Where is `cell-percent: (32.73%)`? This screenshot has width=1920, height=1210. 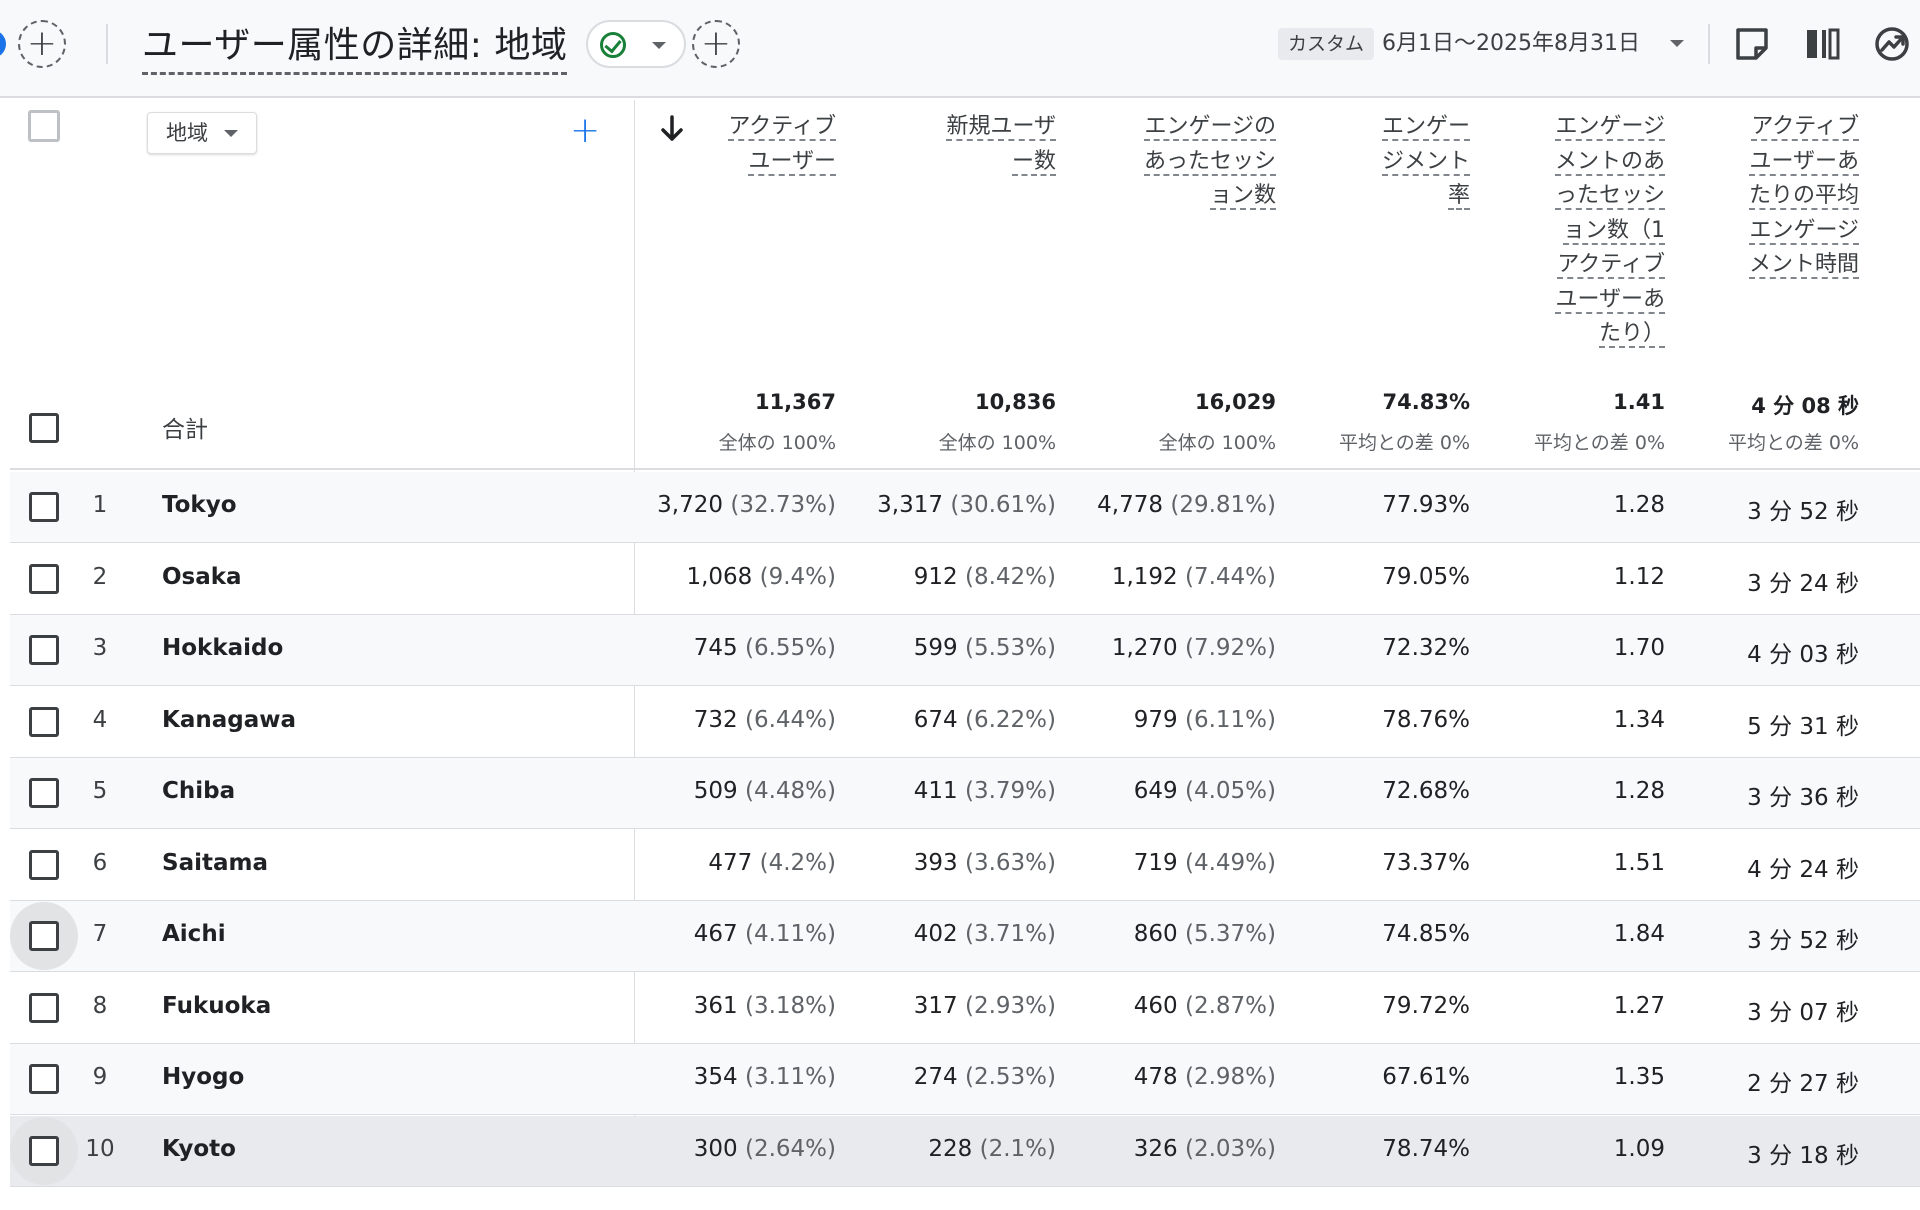
cell-percent: (32.73%) is located at coordinates (783, 505).